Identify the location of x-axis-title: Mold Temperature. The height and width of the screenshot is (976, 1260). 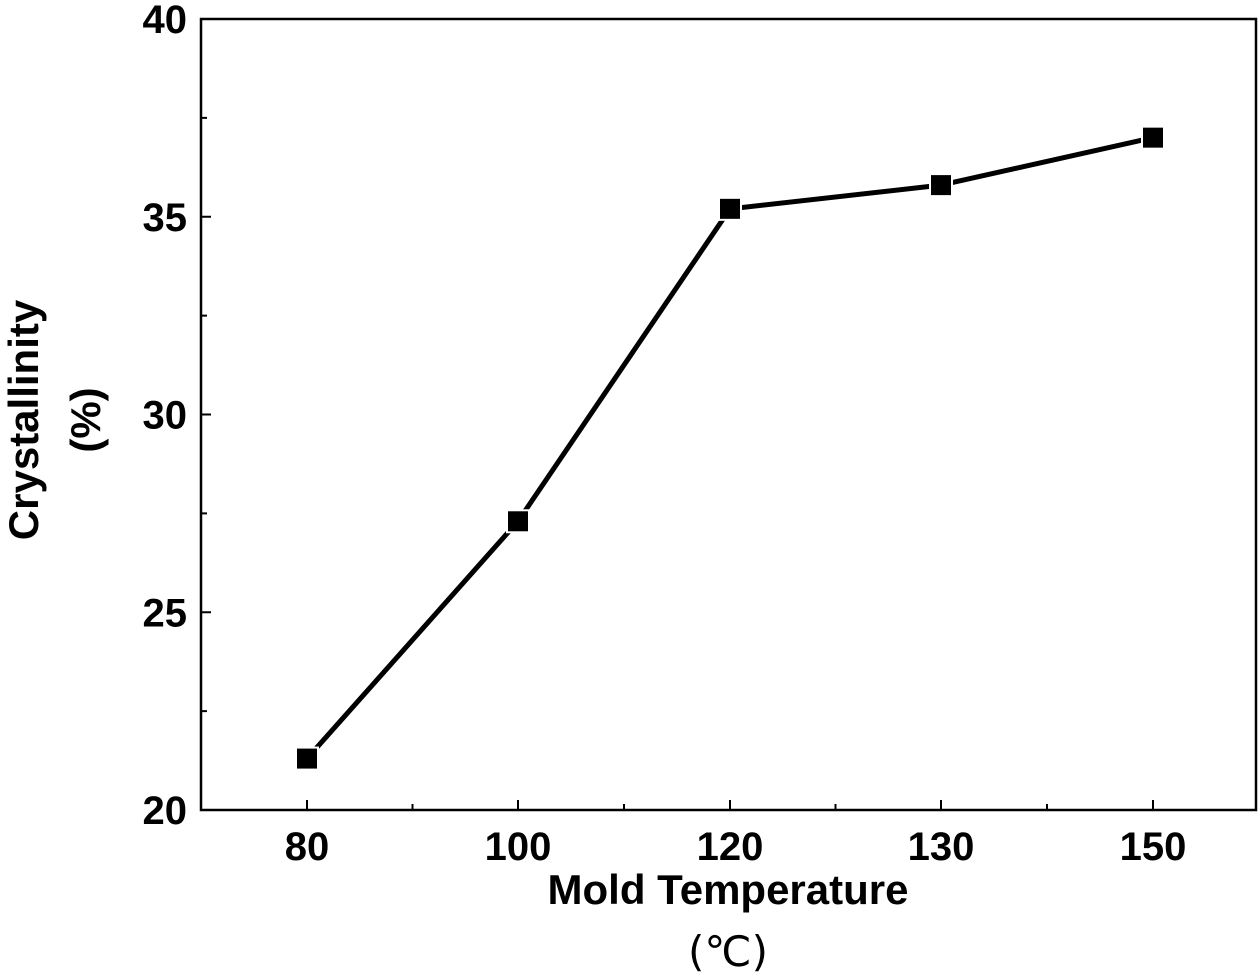
(728, 889).